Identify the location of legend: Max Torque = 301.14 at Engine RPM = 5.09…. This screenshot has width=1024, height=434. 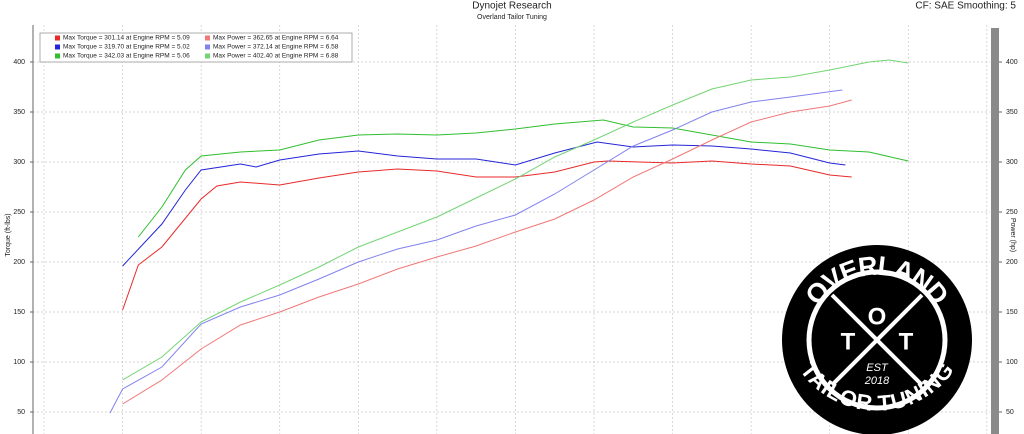
(197, 47).